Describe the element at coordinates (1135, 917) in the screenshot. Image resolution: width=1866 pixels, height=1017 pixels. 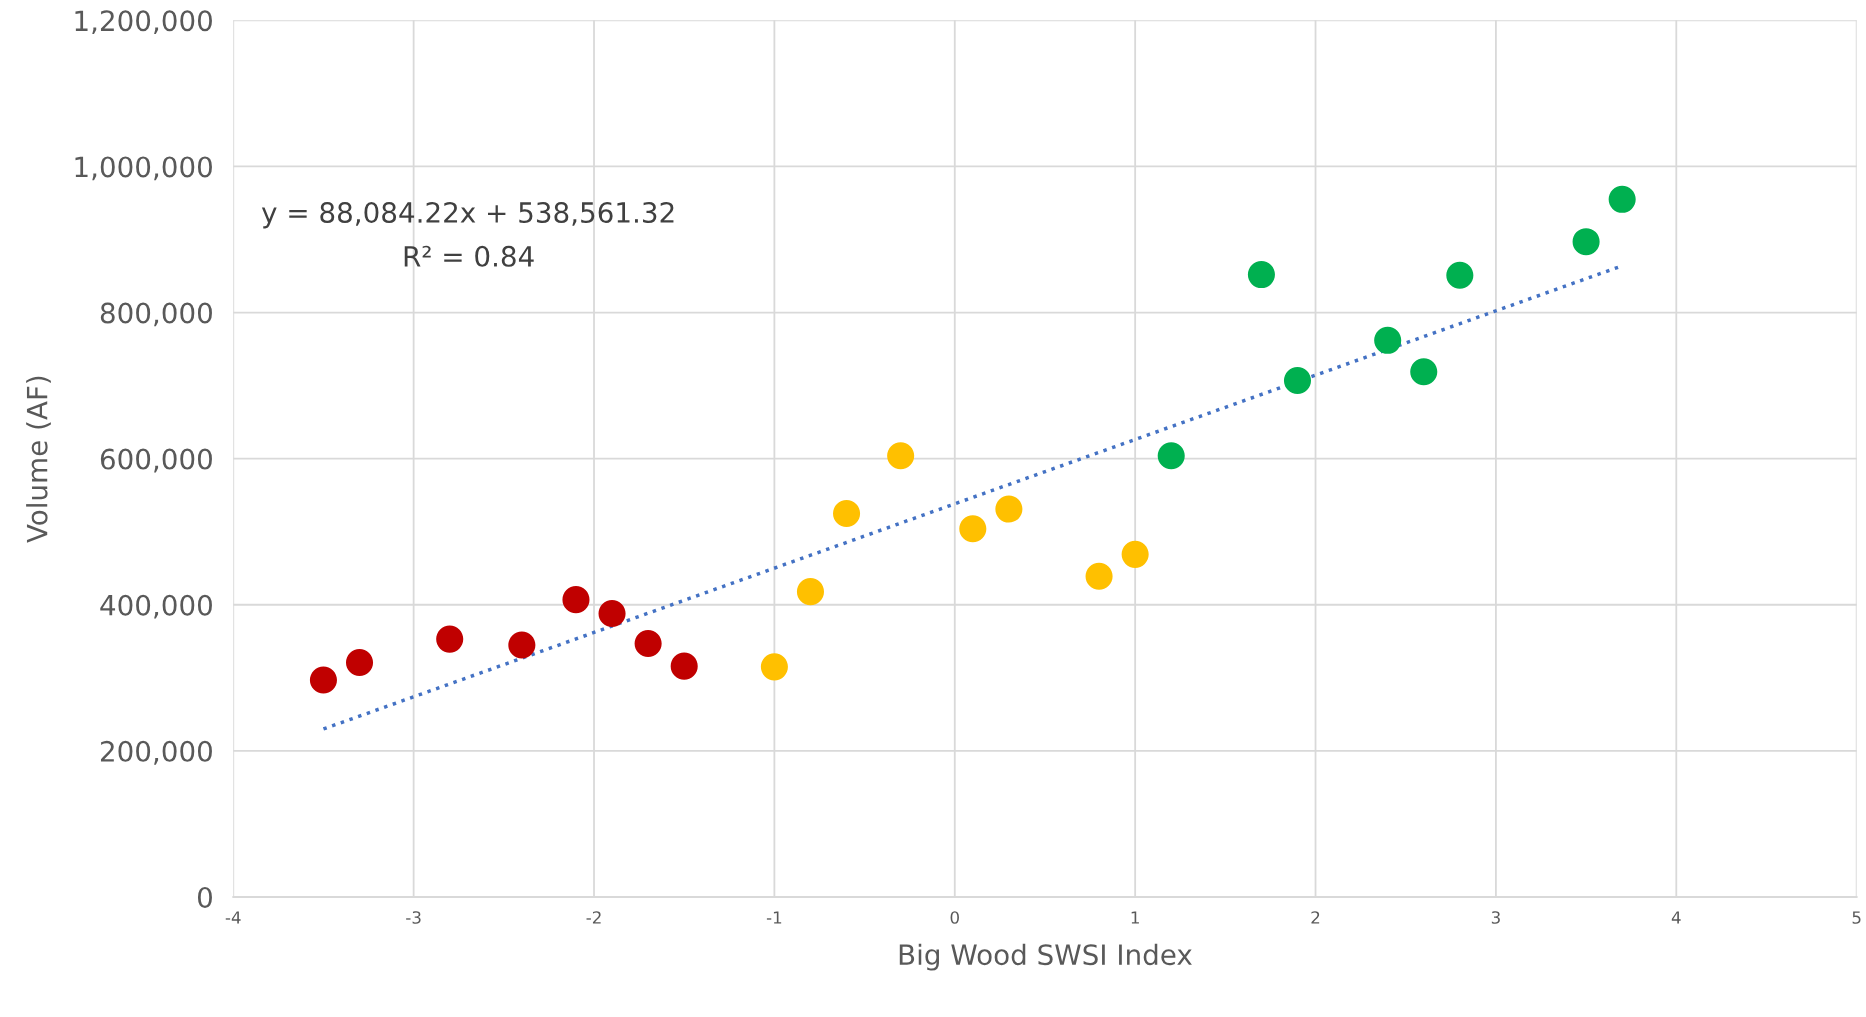
I see `x-tick-label: 1` at that location.